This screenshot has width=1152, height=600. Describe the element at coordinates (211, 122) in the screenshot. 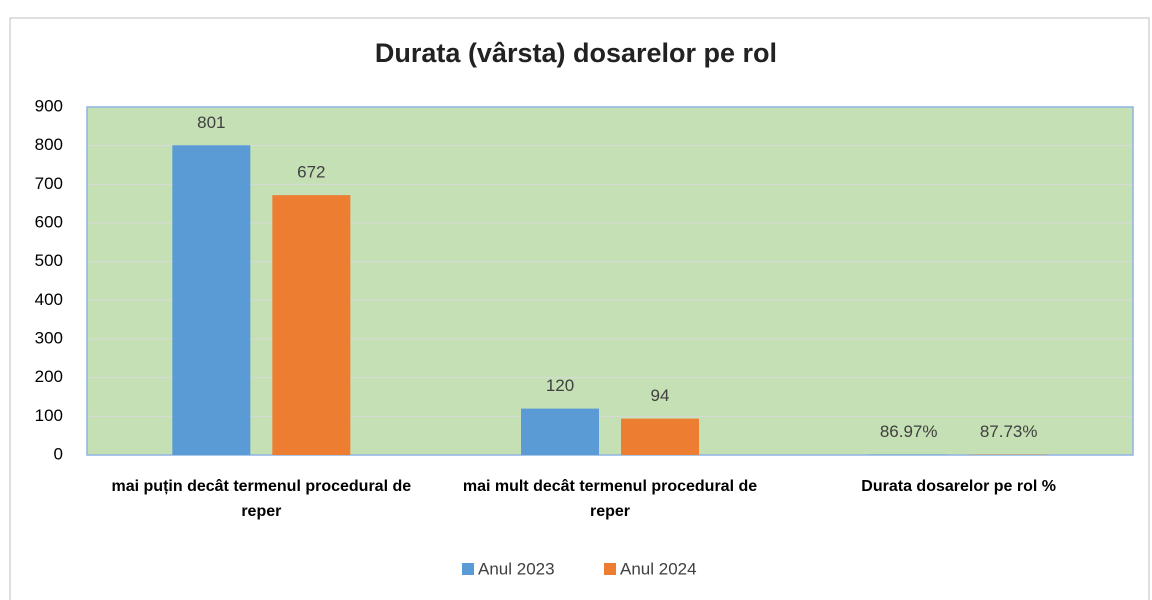

I see `data-label: 801` at that location.